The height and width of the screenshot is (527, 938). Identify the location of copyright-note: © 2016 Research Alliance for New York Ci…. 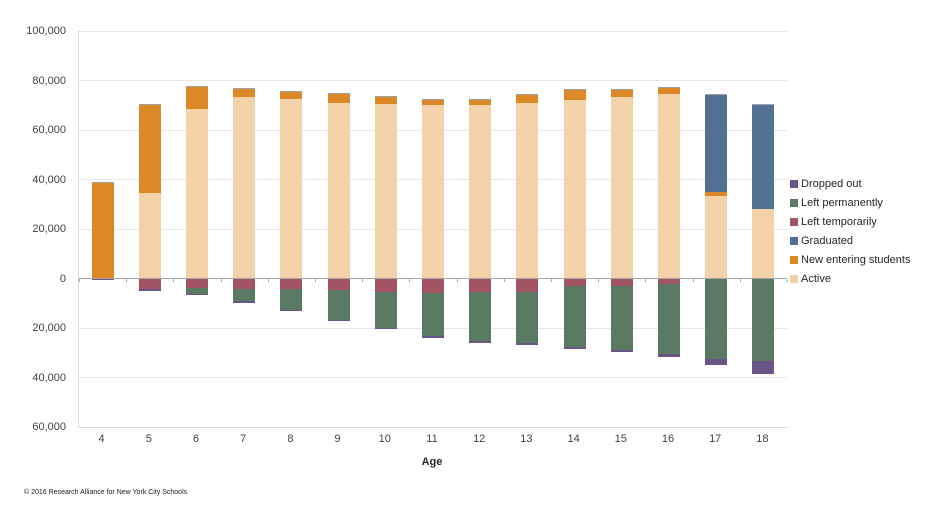
(106, 492).